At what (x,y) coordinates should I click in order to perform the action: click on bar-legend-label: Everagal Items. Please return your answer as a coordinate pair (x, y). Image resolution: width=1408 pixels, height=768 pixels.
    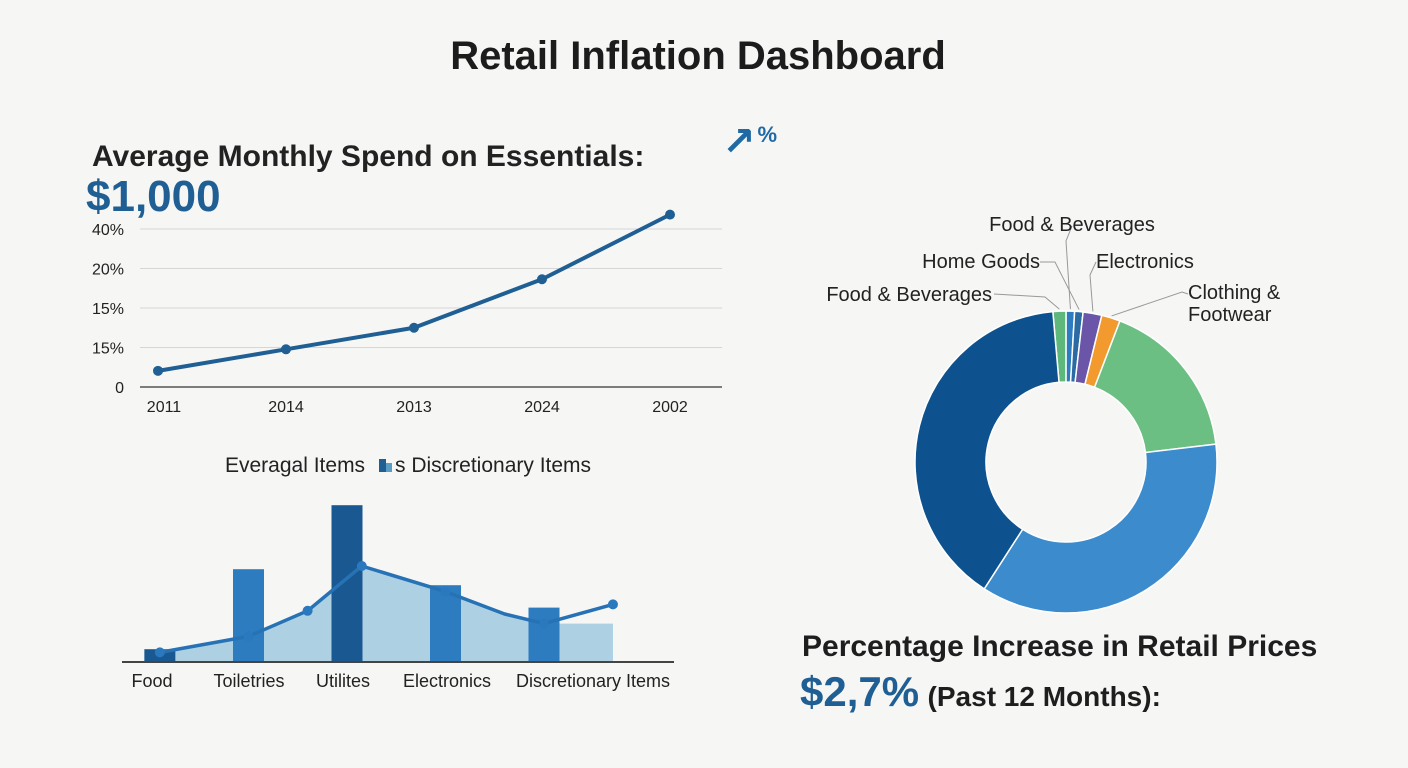
    Looking at the image, I should click on (295, 465).